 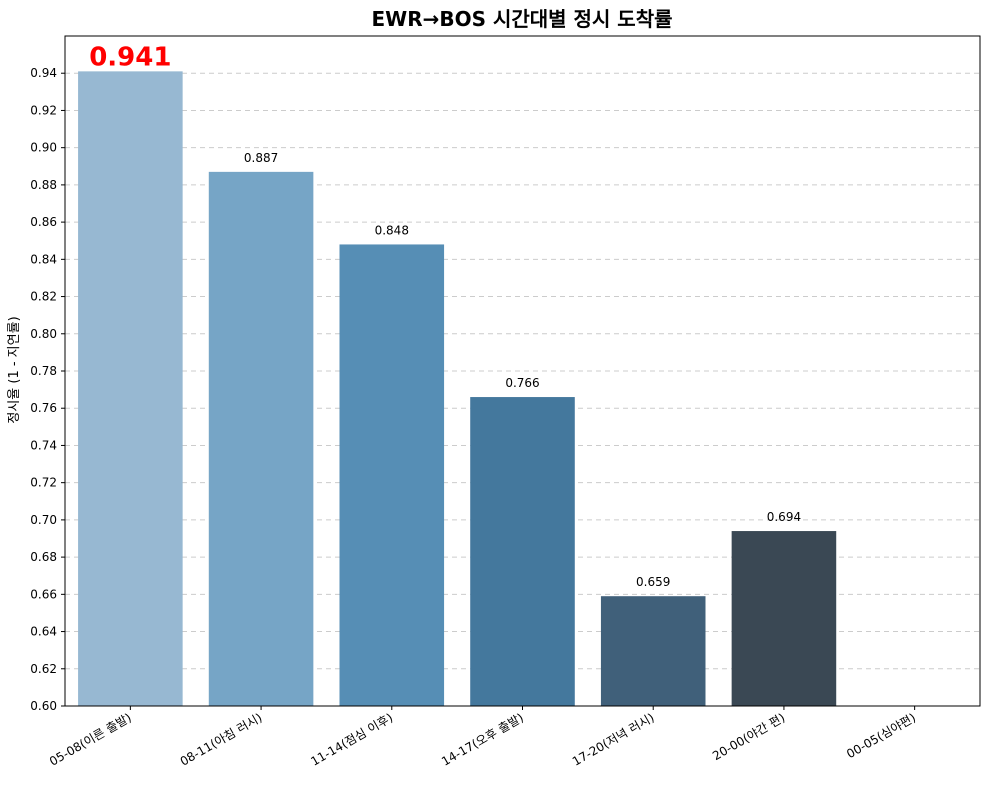 What do you see at coordinates (748, 736) in the screenshot?
I see `x-tick-label: 20-00(야간 편)` at bounding box center [748, 736].